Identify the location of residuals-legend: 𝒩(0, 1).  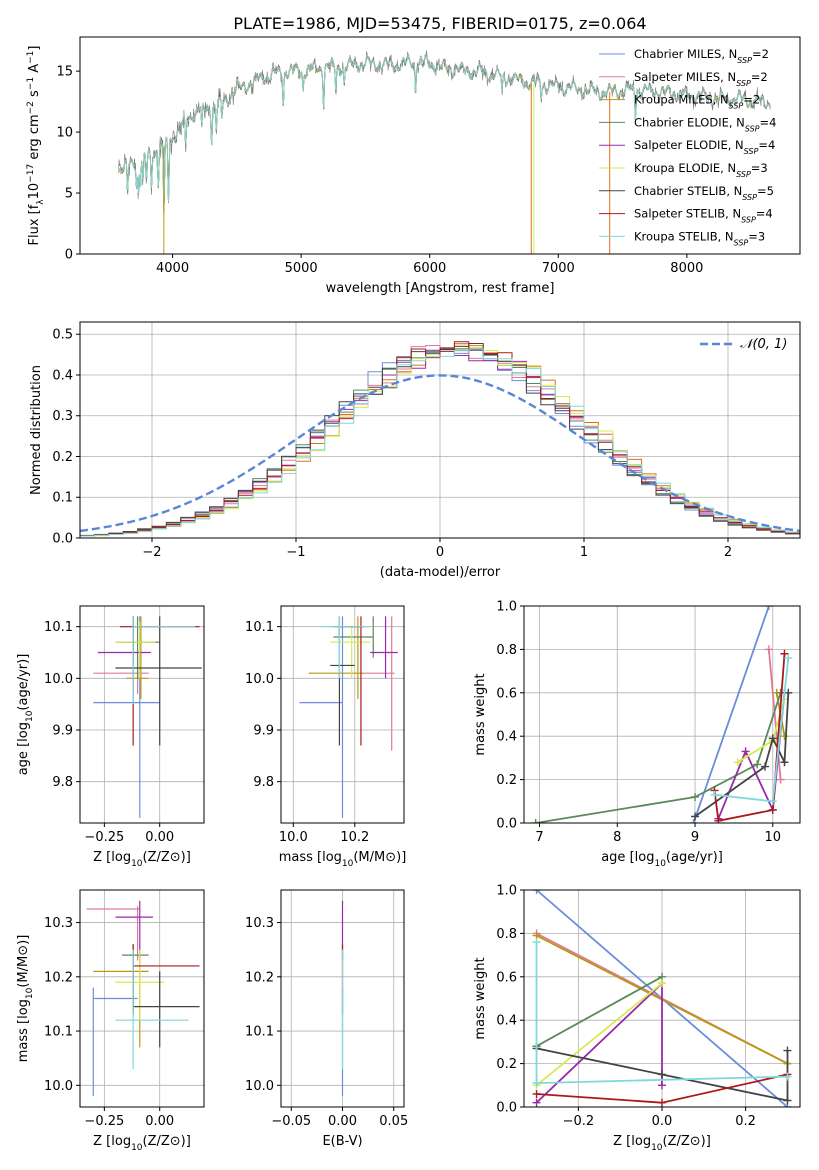
(743, 344).